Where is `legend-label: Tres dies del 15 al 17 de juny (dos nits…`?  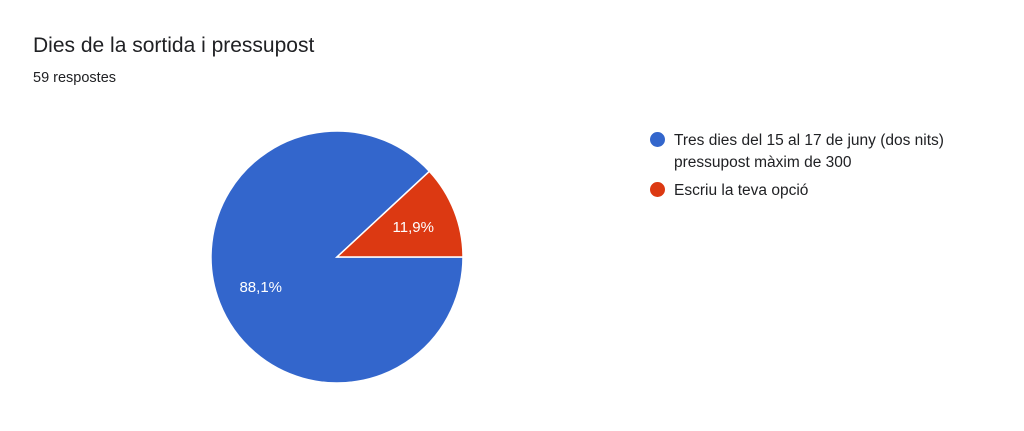
legend-label: Tres dies del 15 al 17 de juny (dos nits… is located at coordinates (809, 151).